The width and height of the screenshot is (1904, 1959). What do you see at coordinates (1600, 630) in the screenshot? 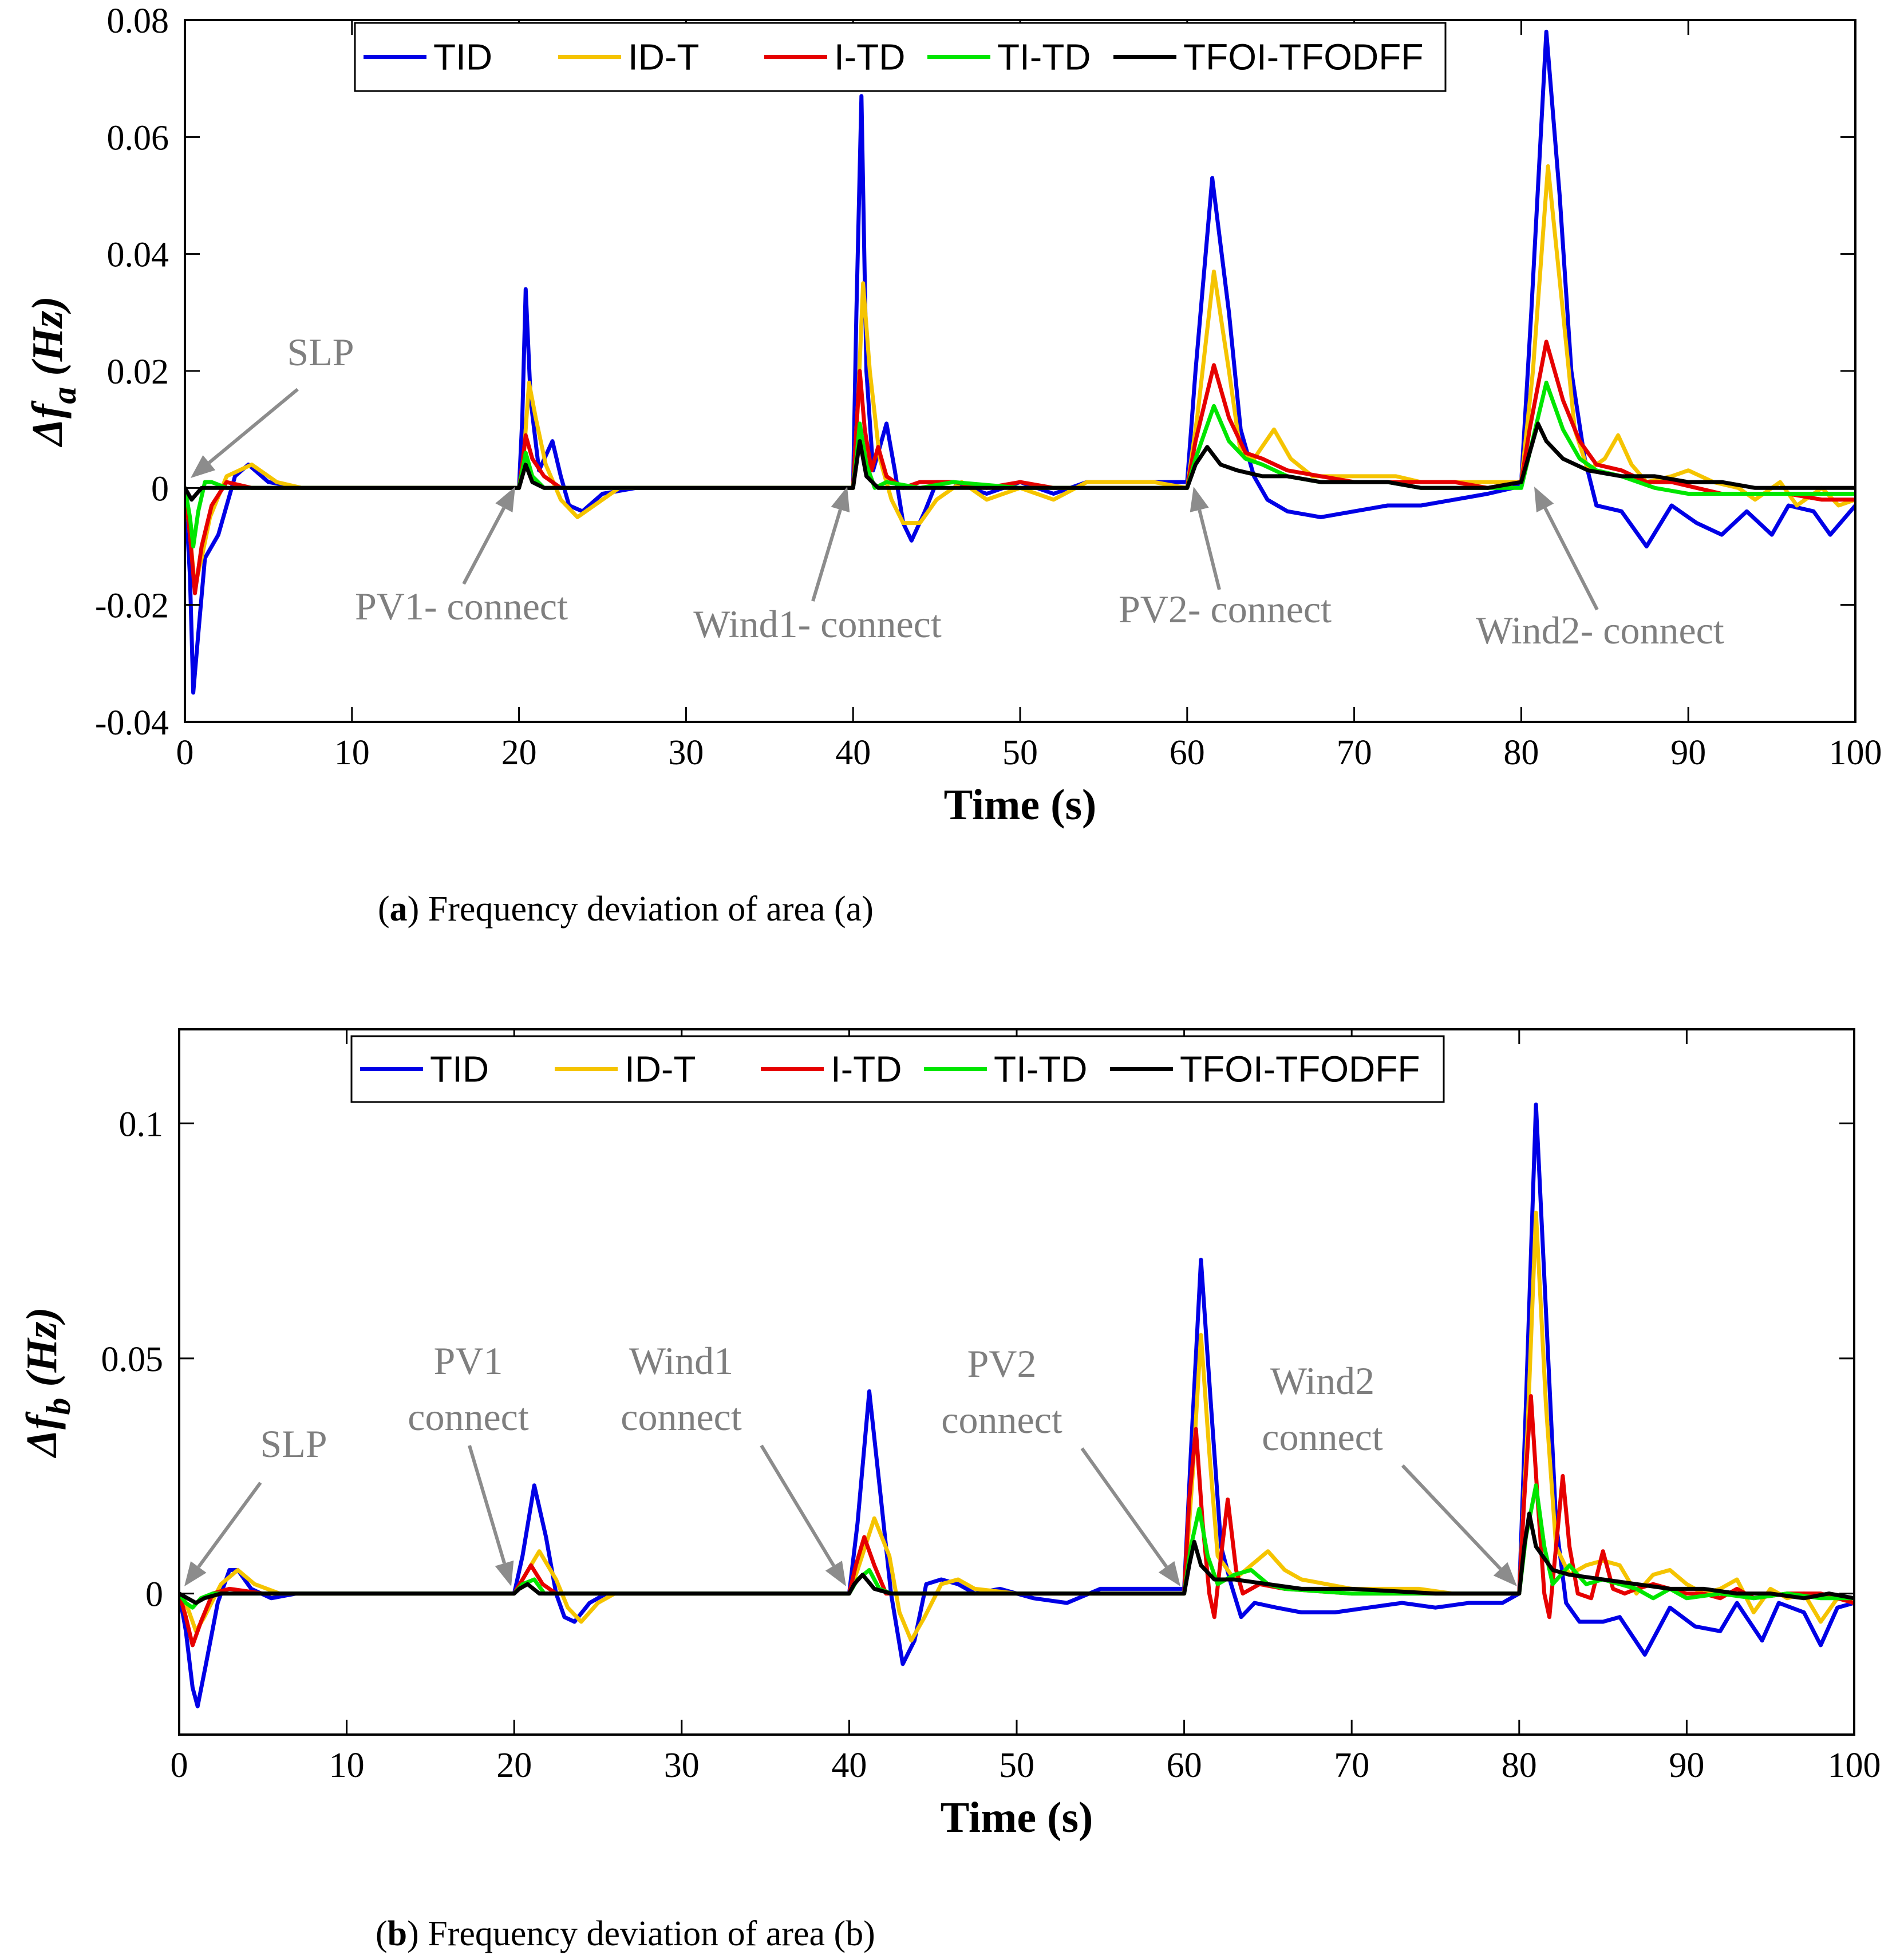
I see `annotation-label: Wind2- connect` at bounding box center [1600, 630].